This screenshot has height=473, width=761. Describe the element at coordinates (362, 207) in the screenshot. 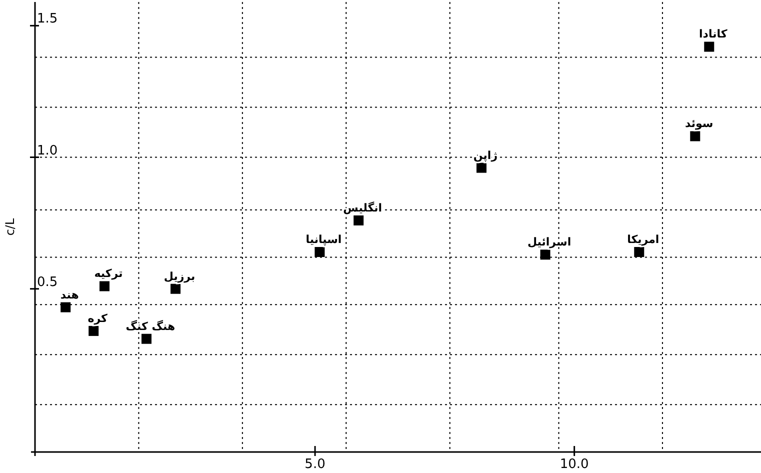

I see `data-label: انگلیس` at that location.